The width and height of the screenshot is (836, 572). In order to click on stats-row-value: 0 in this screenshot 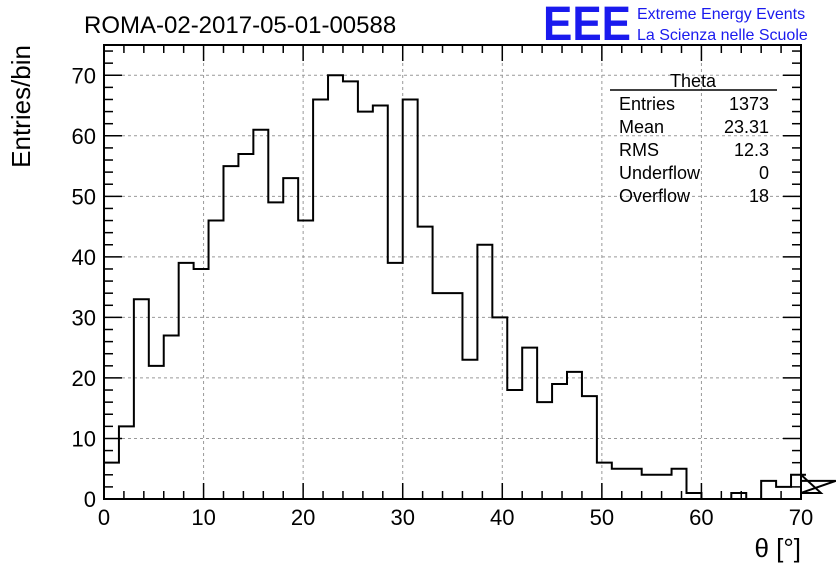, I will do `click(764, 173)`.